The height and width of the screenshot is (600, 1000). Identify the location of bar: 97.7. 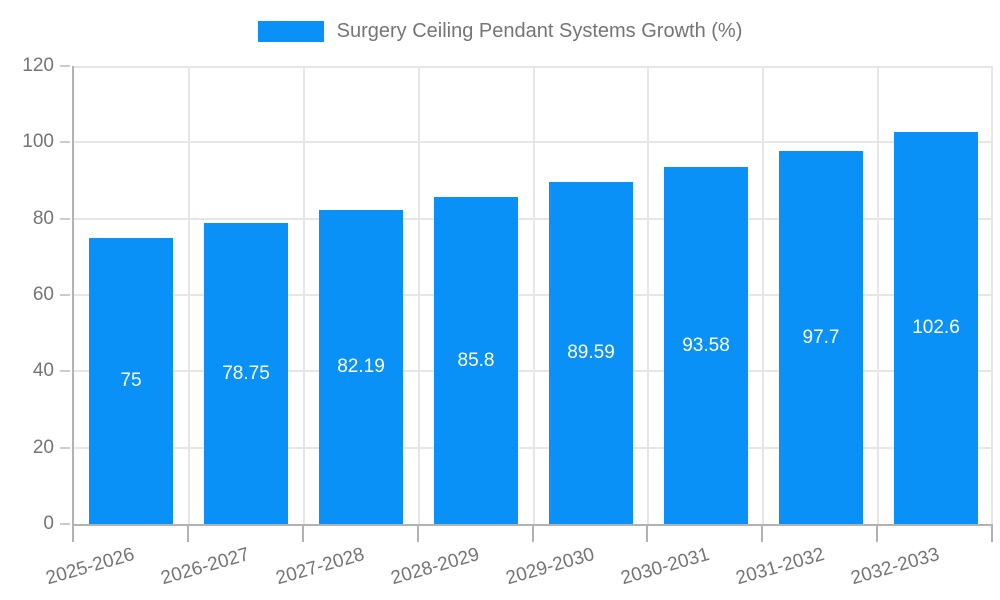
(821, 337).